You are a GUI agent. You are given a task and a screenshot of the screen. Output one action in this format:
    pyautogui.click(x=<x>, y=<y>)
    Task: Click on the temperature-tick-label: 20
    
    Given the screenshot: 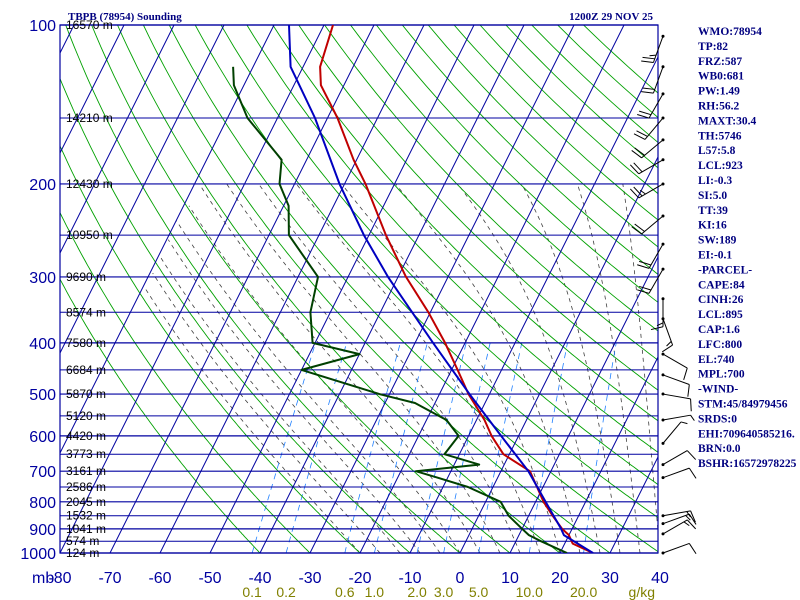 What is the action you would take?
    pyautogui.click(x=560, y=578)
    